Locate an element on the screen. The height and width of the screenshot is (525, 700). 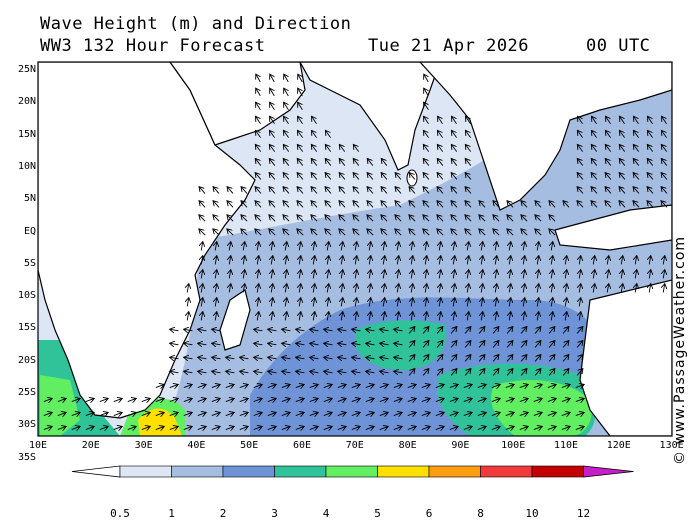
southeast-asia is located at coordinates (545, 136).